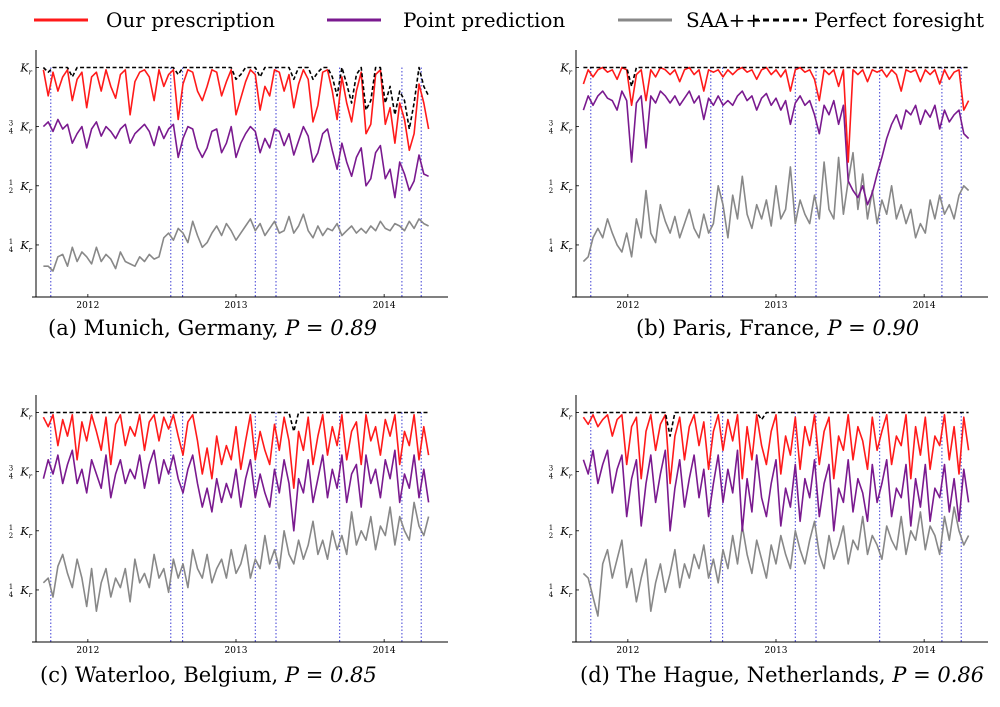 This screenshot has width=1000, height=707. I want to click on legend-item-our-prescription: Our prescription, so click(154, 20).